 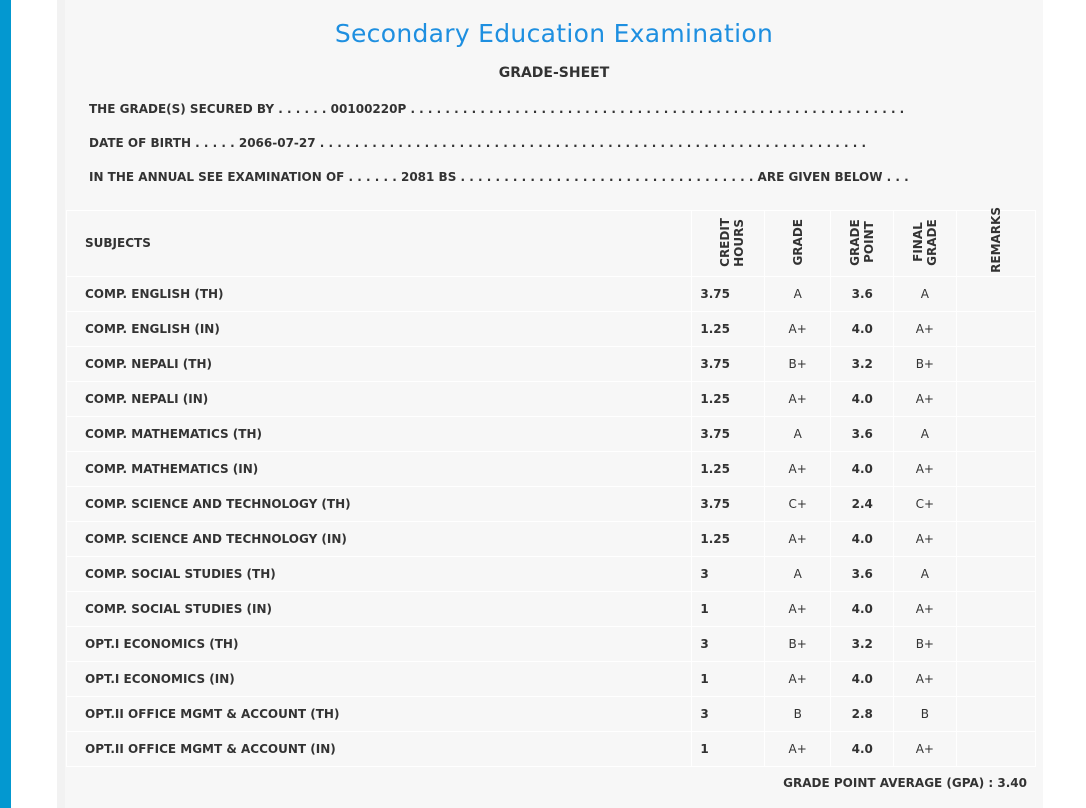 What do you see at coordinates (379, 678) in the screenshot?
I see `subject-cell: OPT.I ECONOMICS (IN)` at bounding box center [379, 678].